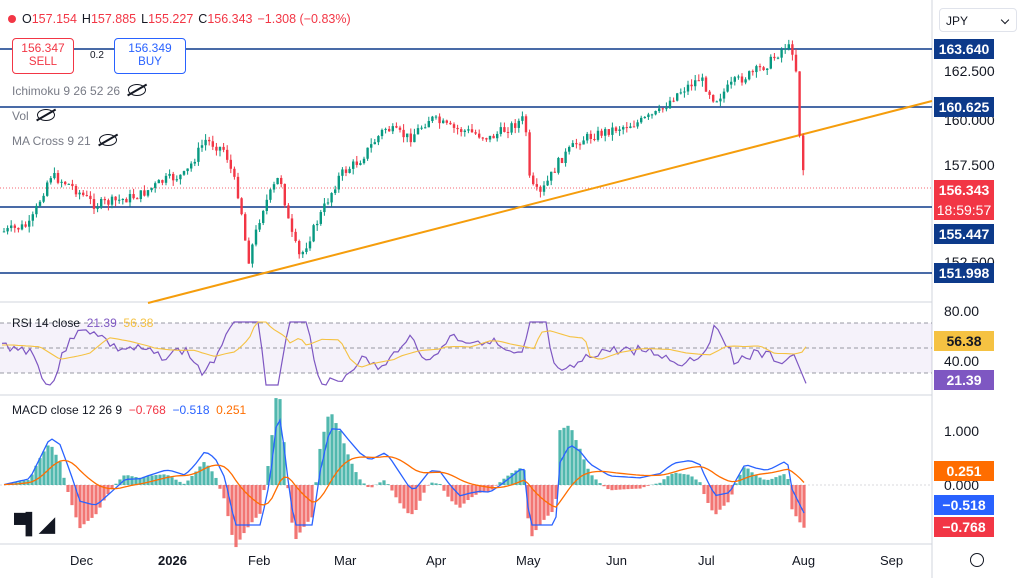 The width and height of the screenshot is (1024, 578). Describe the element at coordinates (977, 560) in the screenshot. I see `gear-icon` at that location.